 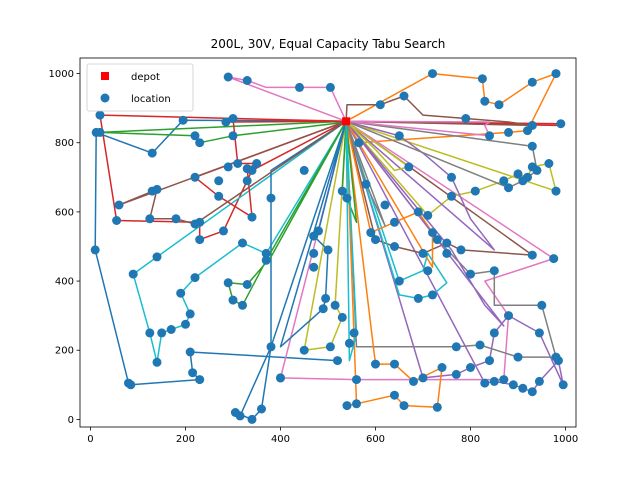 I want to click on y-tick-label: 0, so click(x=71, y=420).